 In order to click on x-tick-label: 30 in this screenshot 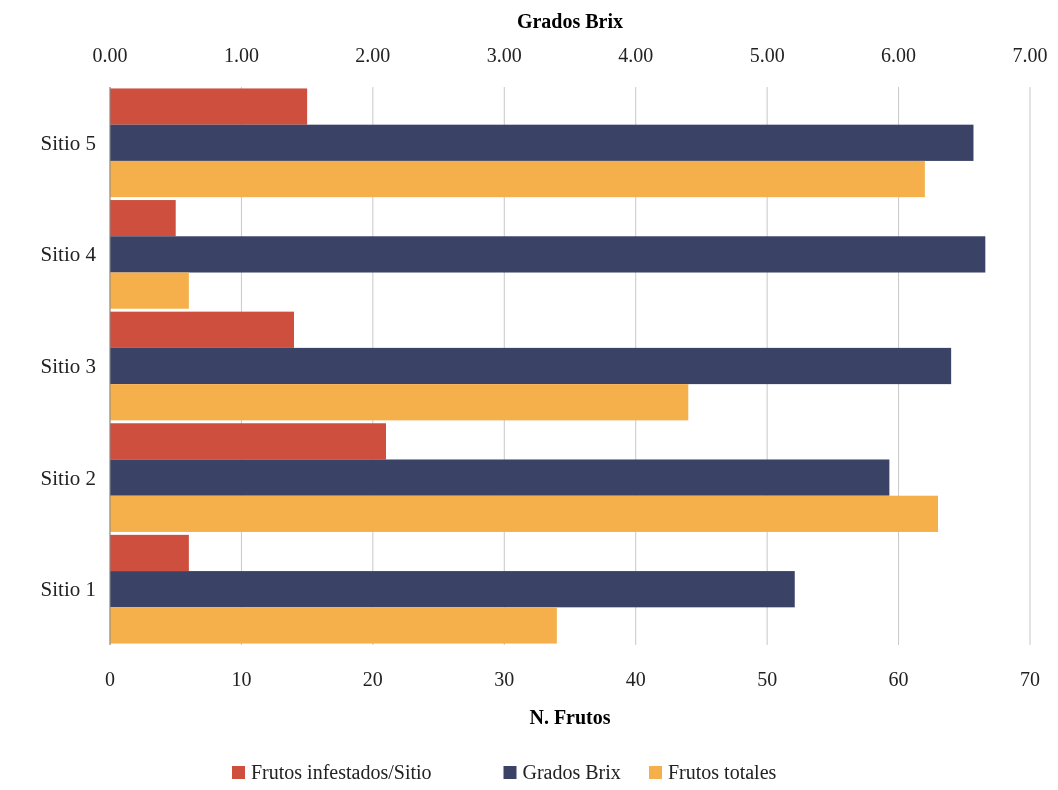, I will do `click(504, 679)`.